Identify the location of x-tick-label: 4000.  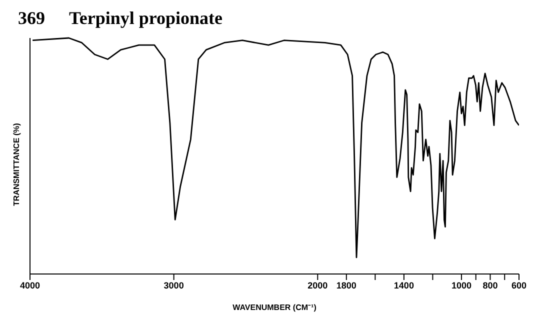
(30, 285).